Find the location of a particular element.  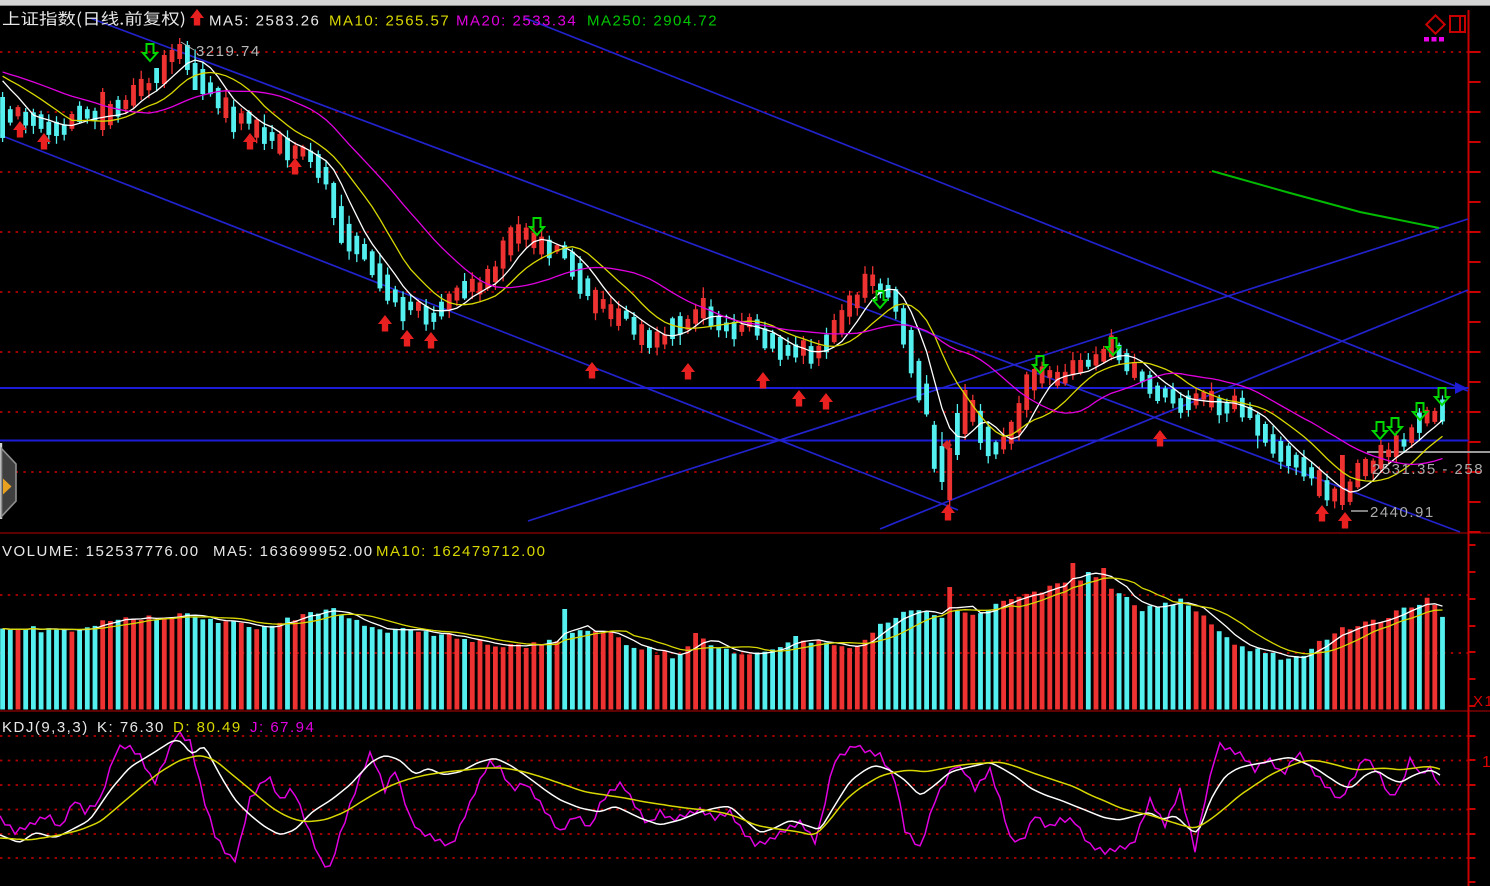

svg-text: MA10: 2565.57 is located at coordinates (389, 21).